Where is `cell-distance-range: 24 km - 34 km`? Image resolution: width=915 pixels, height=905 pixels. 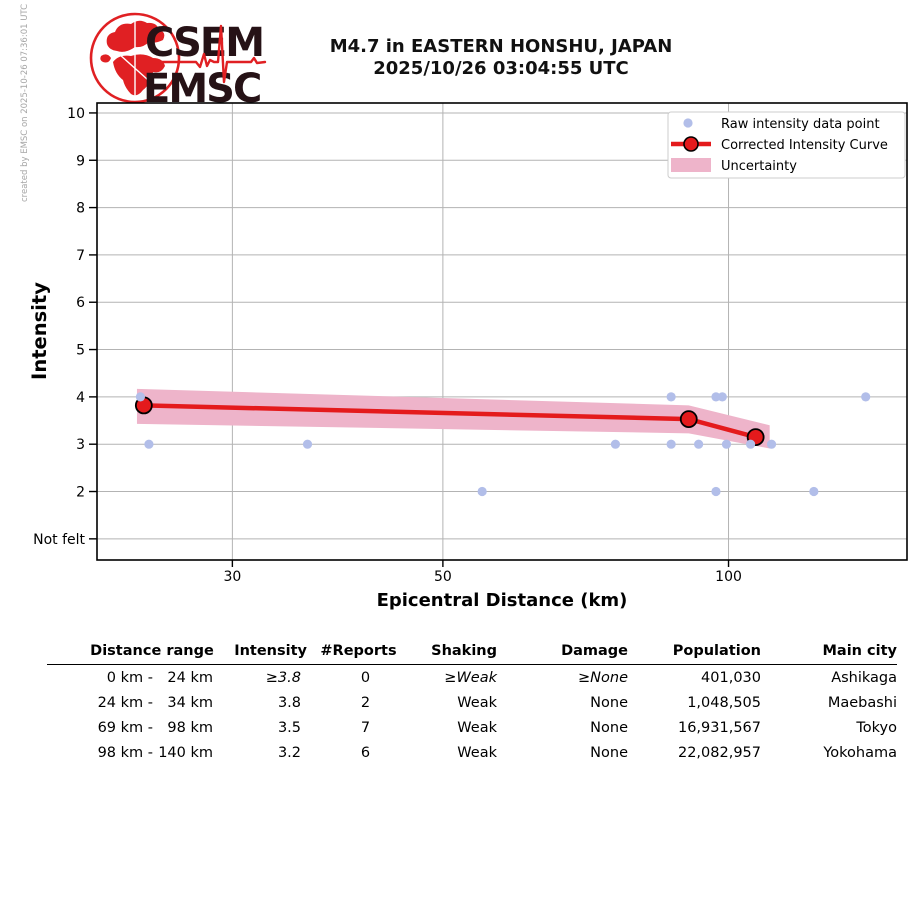 cell-distance-range: 24 km - 34 km is located at coordinates (132, 703).